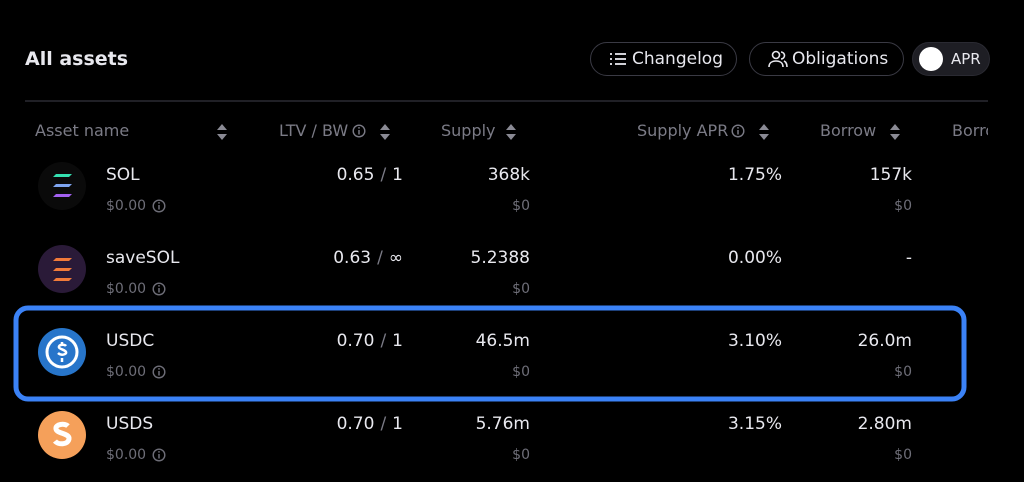 The height and width of the screenshot is (482, 1024). I want to click on column-header: Supply APR, so click(683, 130).